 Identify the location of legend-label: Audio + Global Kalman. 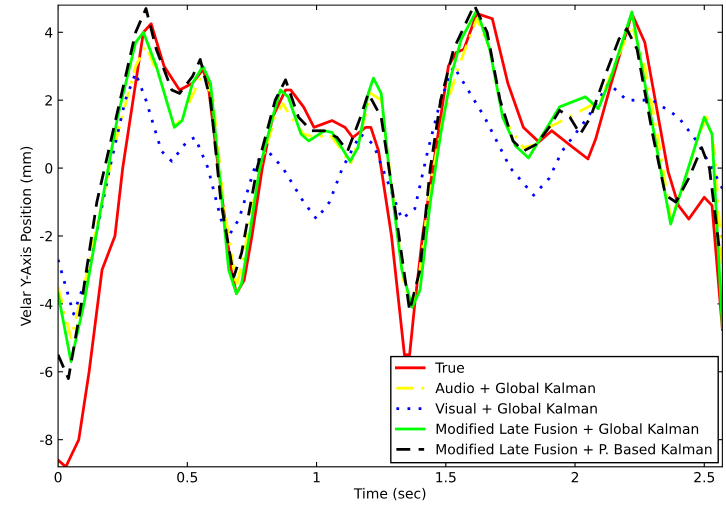
(515, 388).